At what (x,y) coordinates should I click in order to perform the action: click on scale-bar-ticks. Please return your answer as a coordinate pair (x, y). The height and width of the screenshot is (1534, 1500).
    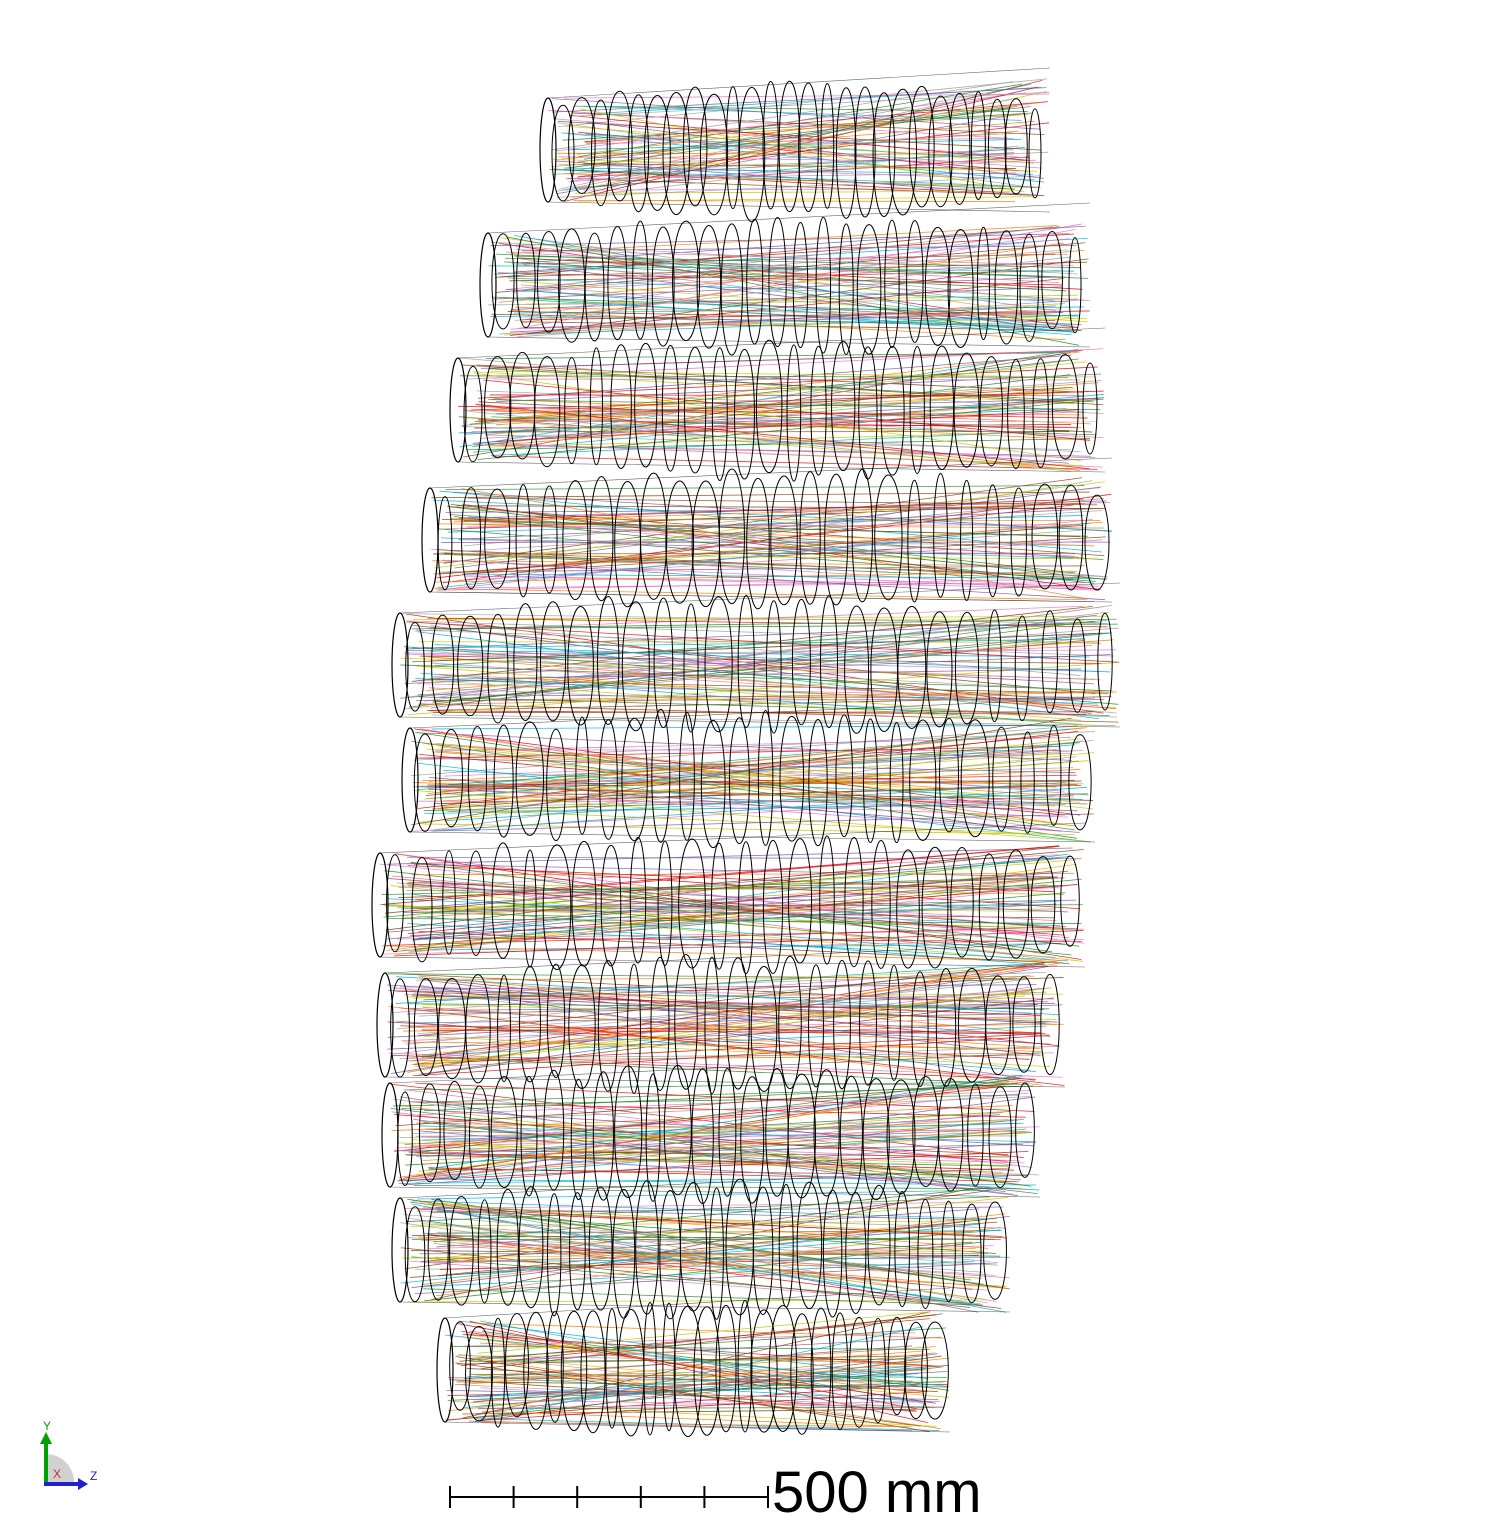
    Looking at the image, I should click on (609, 1497).